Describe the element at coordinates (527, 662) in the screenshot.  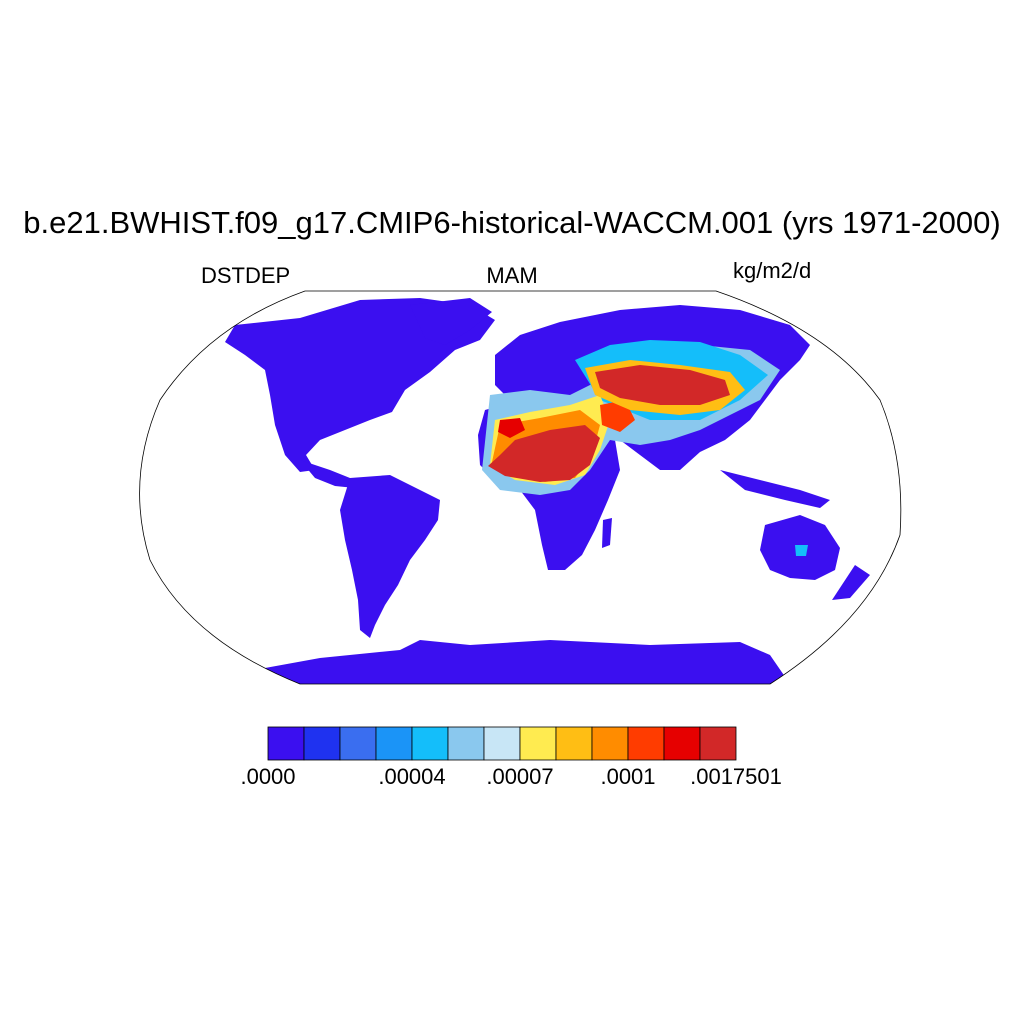
I see `antarctica` at that location.